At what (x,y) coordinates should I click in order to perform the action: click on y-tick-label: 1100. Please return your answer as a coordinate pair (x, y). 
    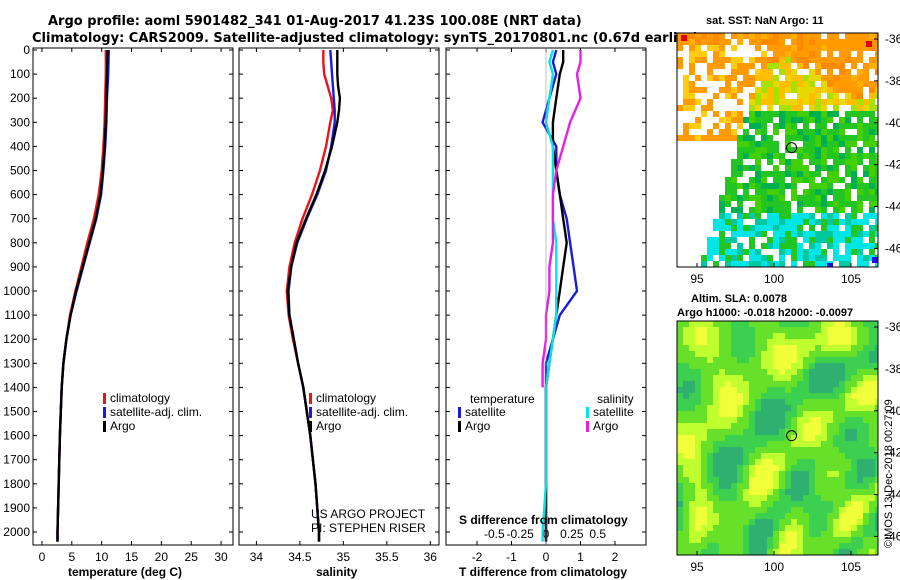
    Looking at the image, I should click on (17, 315).